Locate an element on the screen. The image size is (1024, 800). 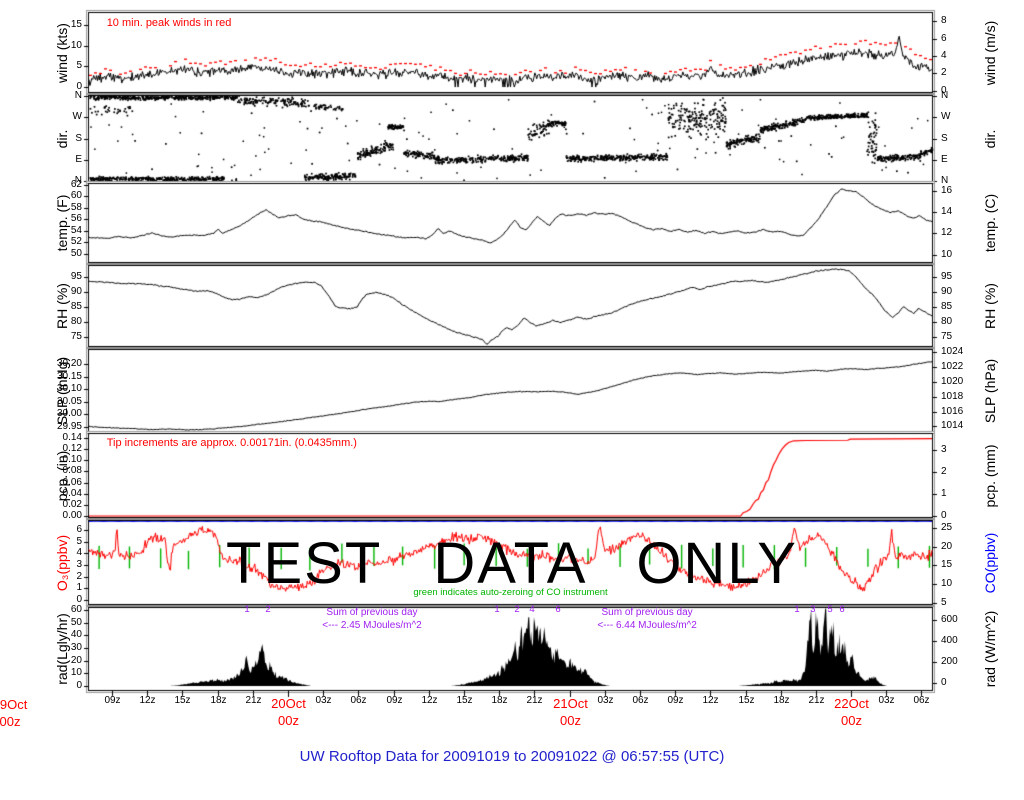
y-tick-left-rh: 90 is located at coordinates (76, 291).